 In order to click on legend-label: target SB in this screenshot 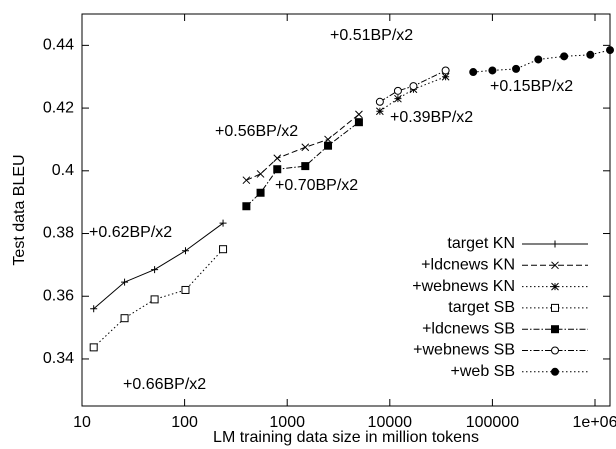, I will do `click(481, 307)`.